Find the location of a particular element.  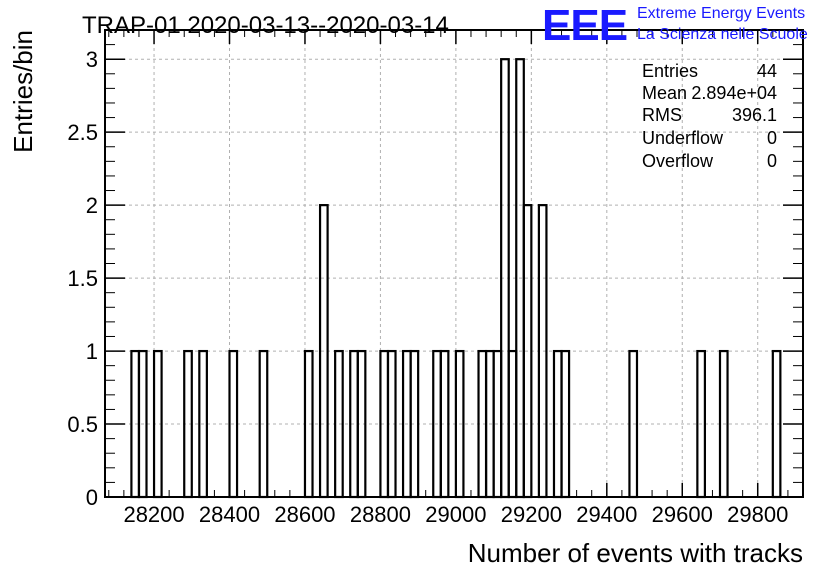

x-tick-label: 28800 is located at coordinates (380, 514).